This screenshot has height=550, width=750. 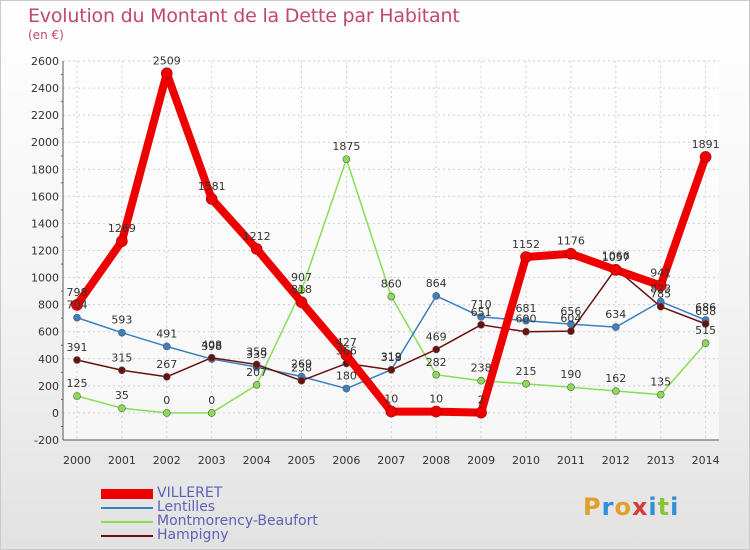 What do you see at coordinates (571, 241) in the screenshot?
I see `data-label: 1176` at bounding box center [571, 241].